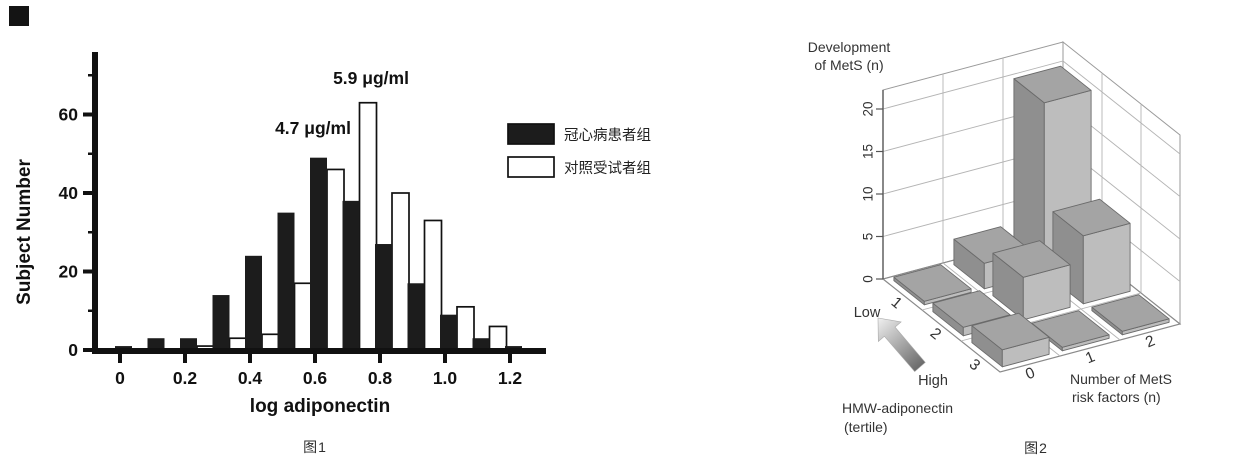 The image size is (1234, 473). Describe the element at coordinates (445, 378) in the screenshot. I see `x-tick-label: 1.0` at that location.